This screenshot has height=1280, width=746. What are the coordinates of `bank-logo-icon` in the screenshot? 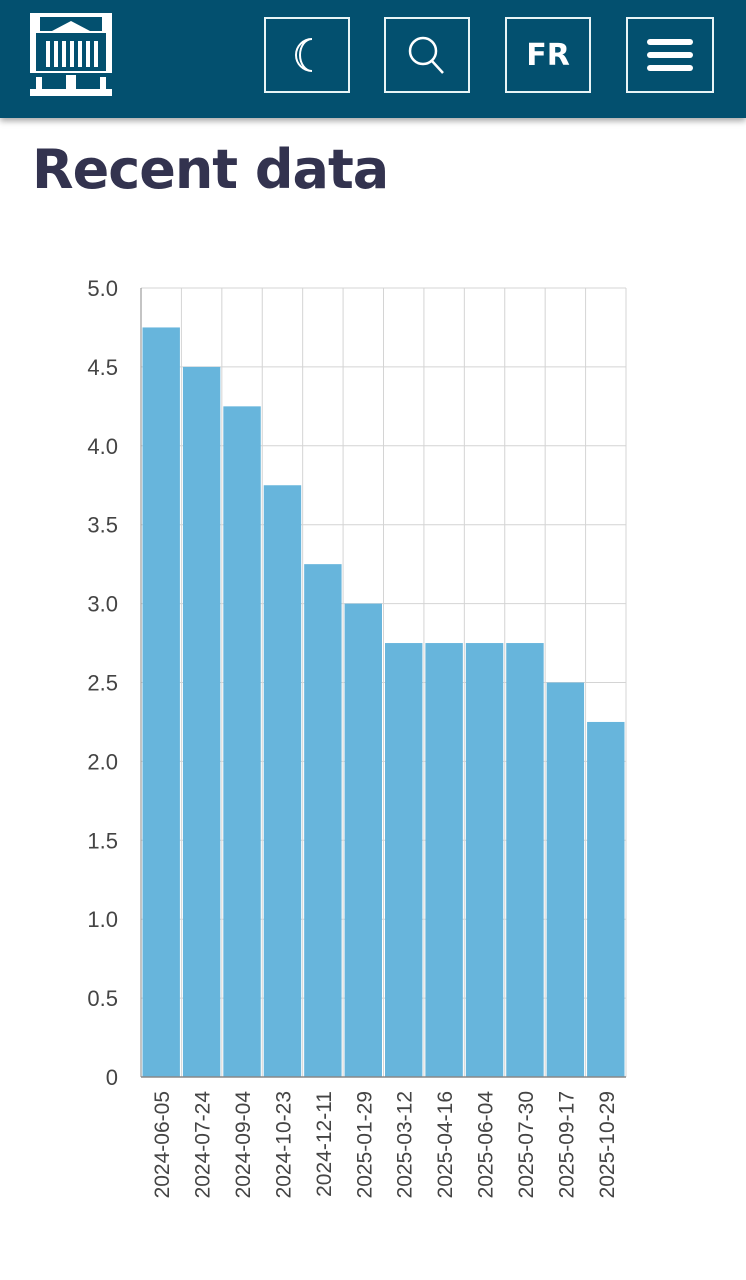 It's located at (71, 54).